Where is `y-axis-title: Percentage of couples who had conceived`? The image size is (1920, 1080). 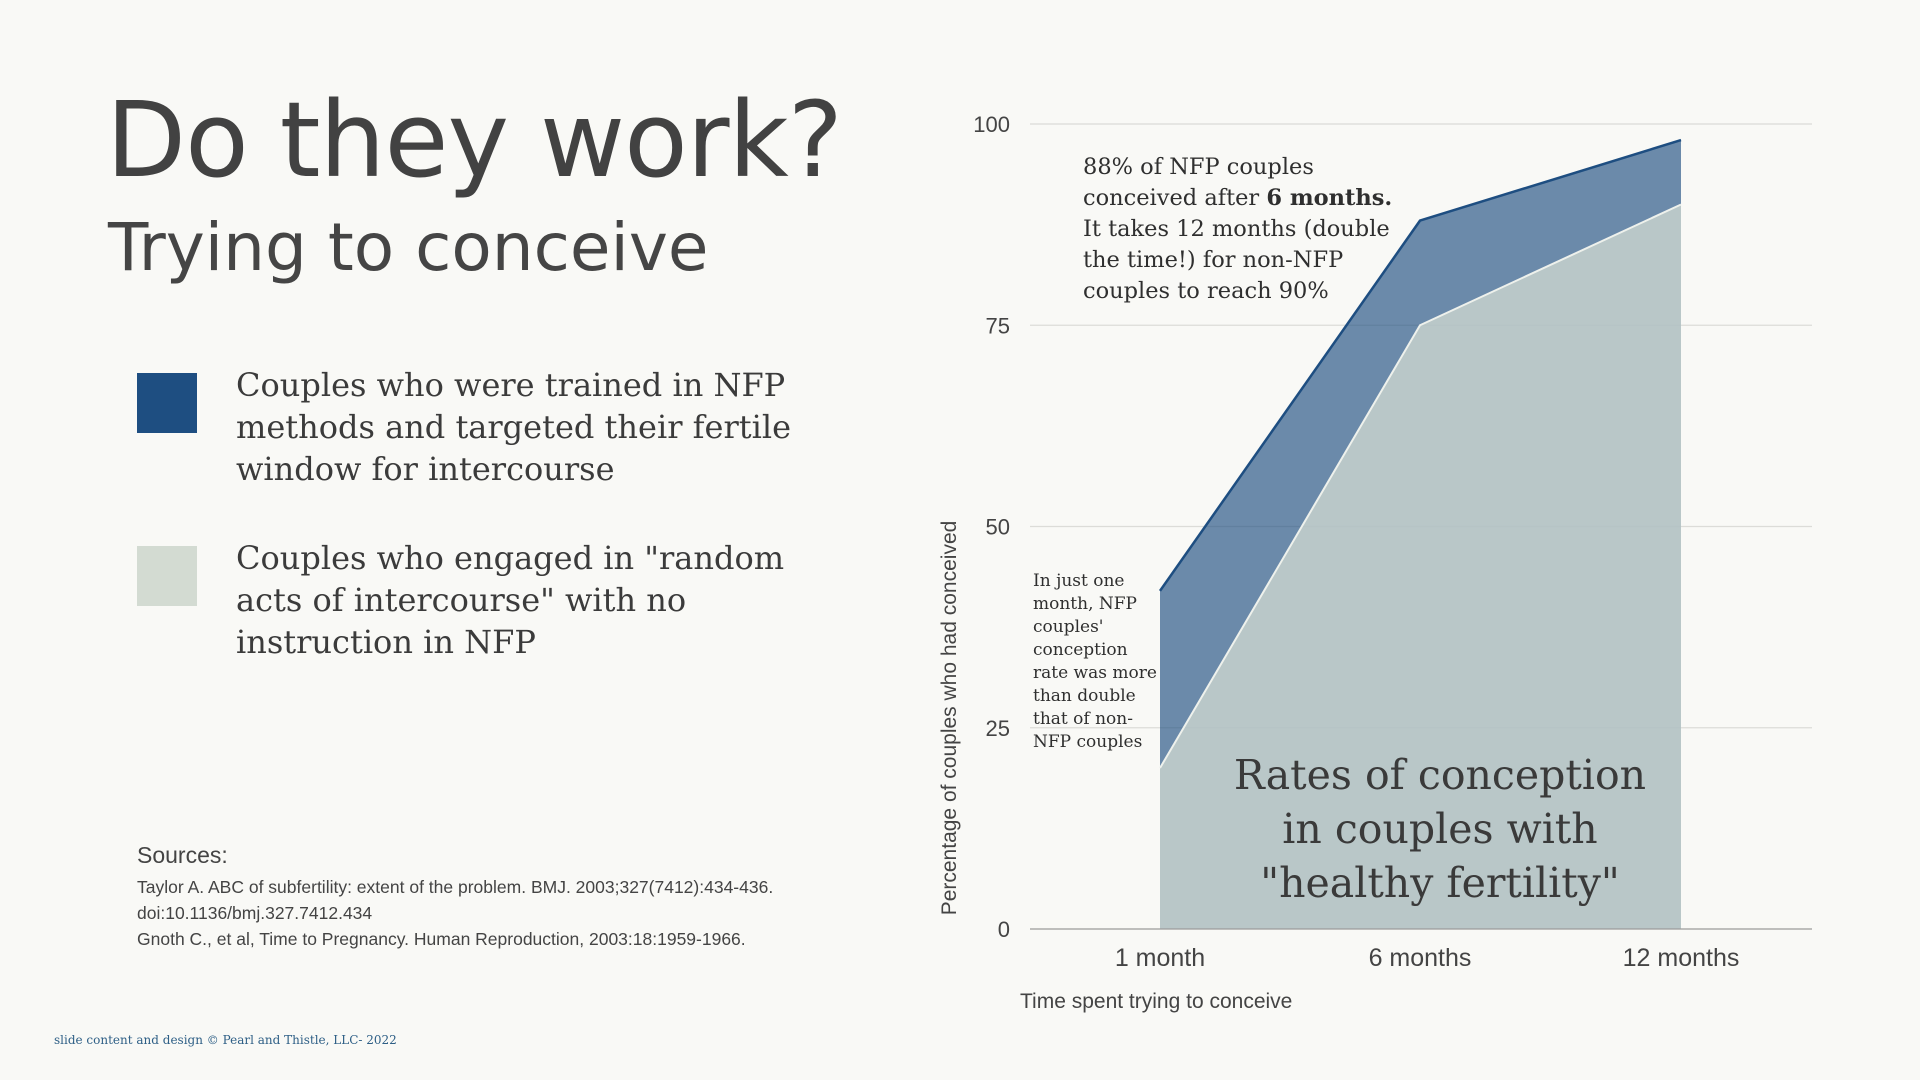
y-axis-title: Percentage of couples who had conceived is located at coordinates (949, 718).